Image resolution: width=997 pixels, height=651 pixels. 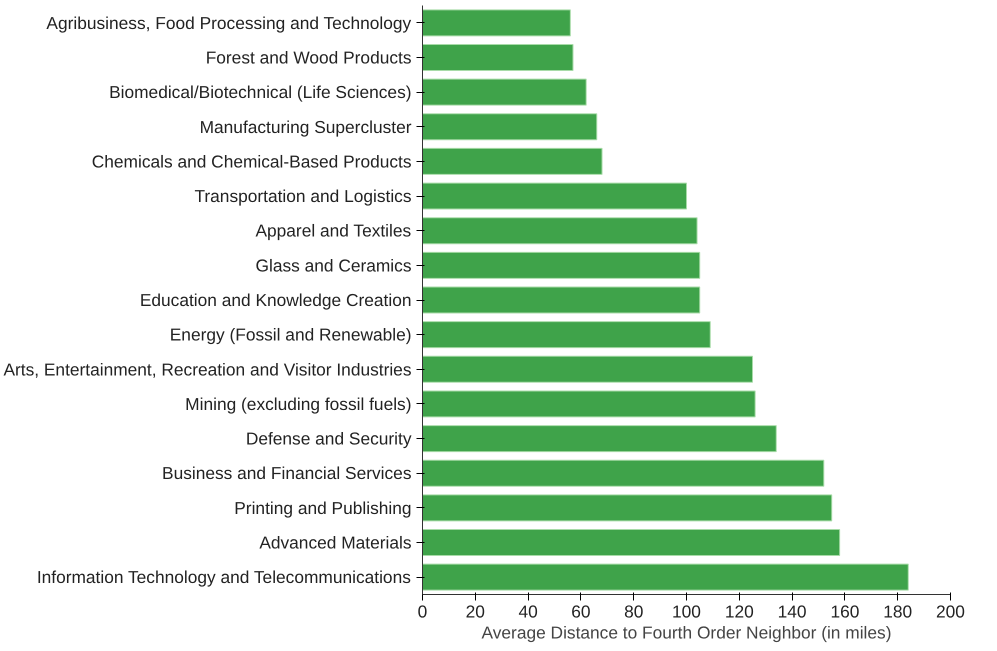 What do you see at coordinates (581, 612) in the screenshot?
I see `x-tick-label: 60` at bounding box center [581, 612].